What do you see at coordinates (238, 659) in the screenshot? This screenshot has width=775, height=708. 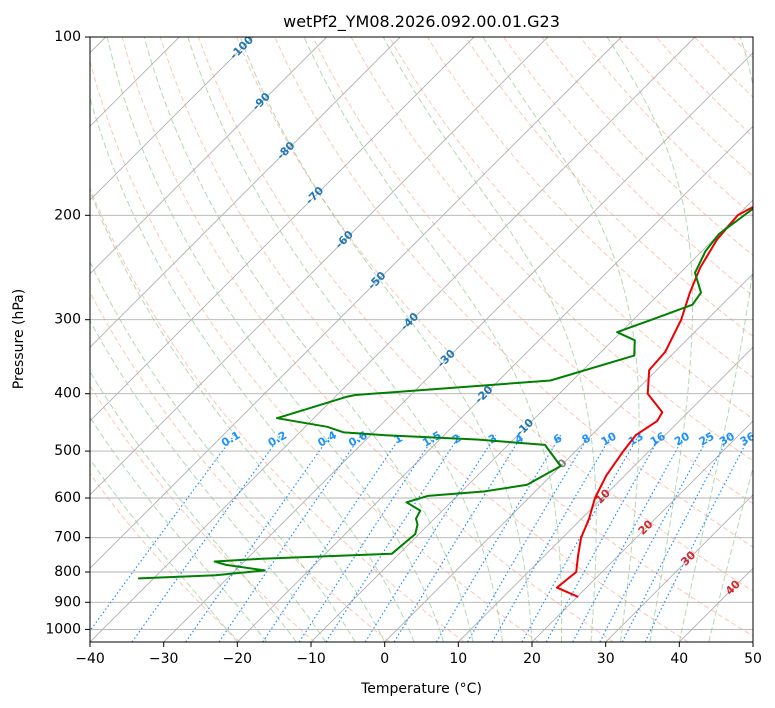 I see `x-tick-label: −20` at bounding box center [238, 659].